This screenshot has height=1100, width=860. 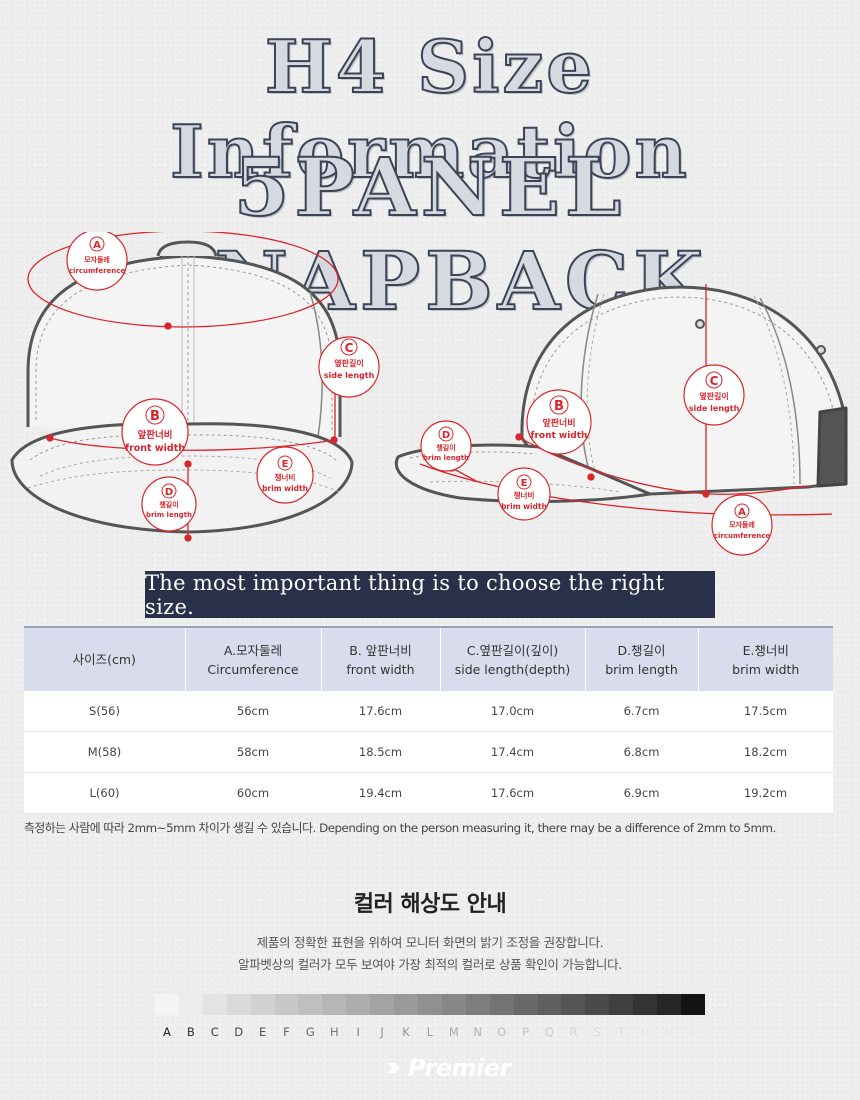 What do you see at coordinates (334, 1032) in the screenshot?
I see `gray-letter: H` at bounding box center [334, 1032].